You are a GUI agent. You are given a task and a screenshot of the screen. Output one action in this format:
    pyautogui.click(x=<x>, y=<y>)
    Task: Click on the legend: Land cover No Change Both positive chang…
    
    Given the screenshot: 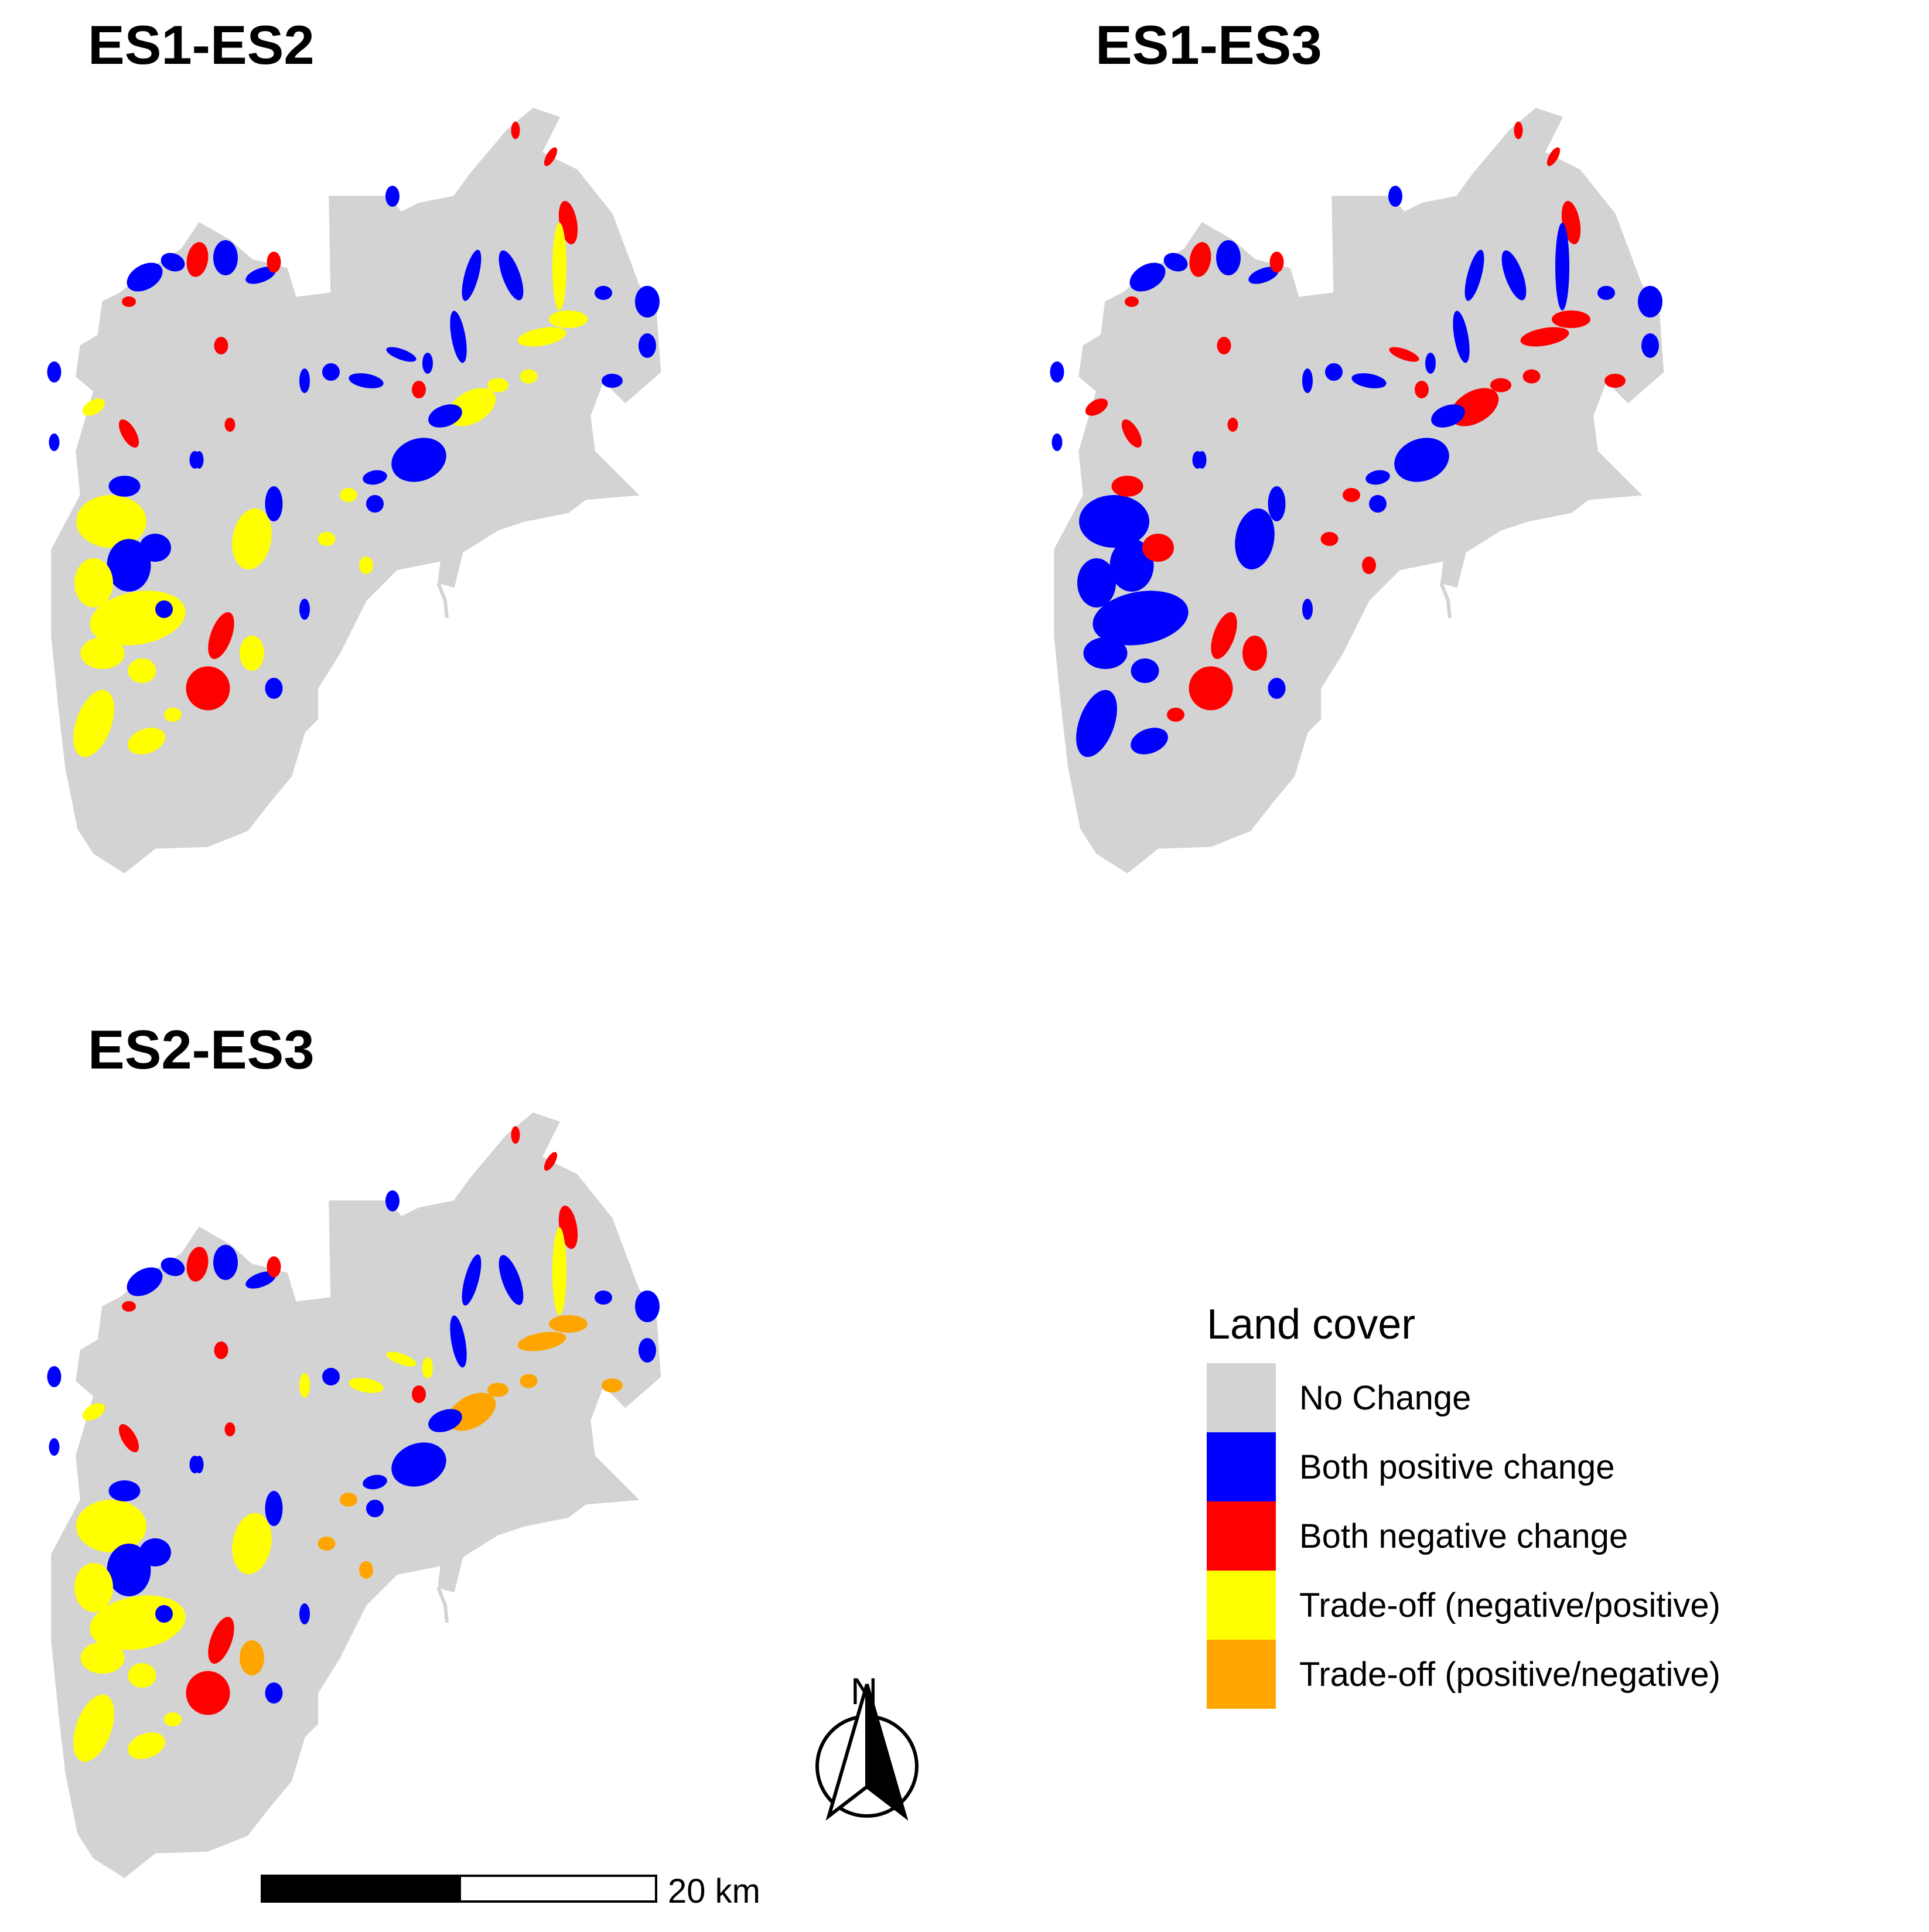 What is the action you would take?
    pyautogui.click(x=1463, y=1506)
    